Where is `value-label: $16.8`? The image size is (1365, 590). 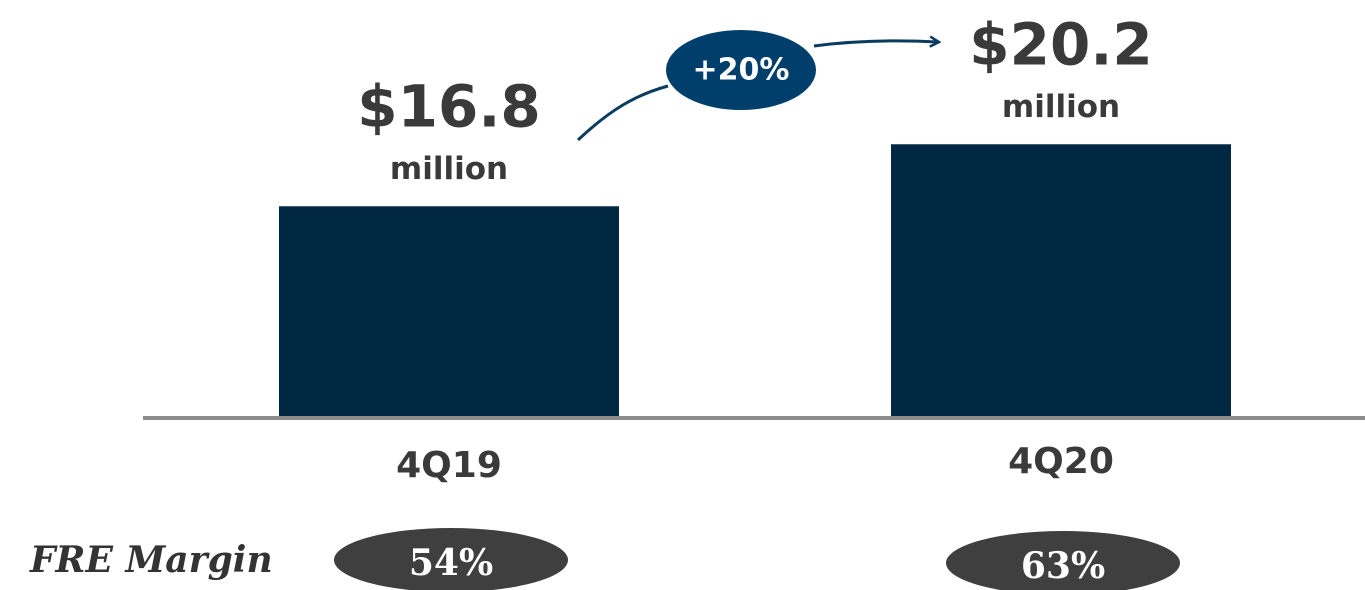 value-label: $16.8 is located at coordinates (448, 106).